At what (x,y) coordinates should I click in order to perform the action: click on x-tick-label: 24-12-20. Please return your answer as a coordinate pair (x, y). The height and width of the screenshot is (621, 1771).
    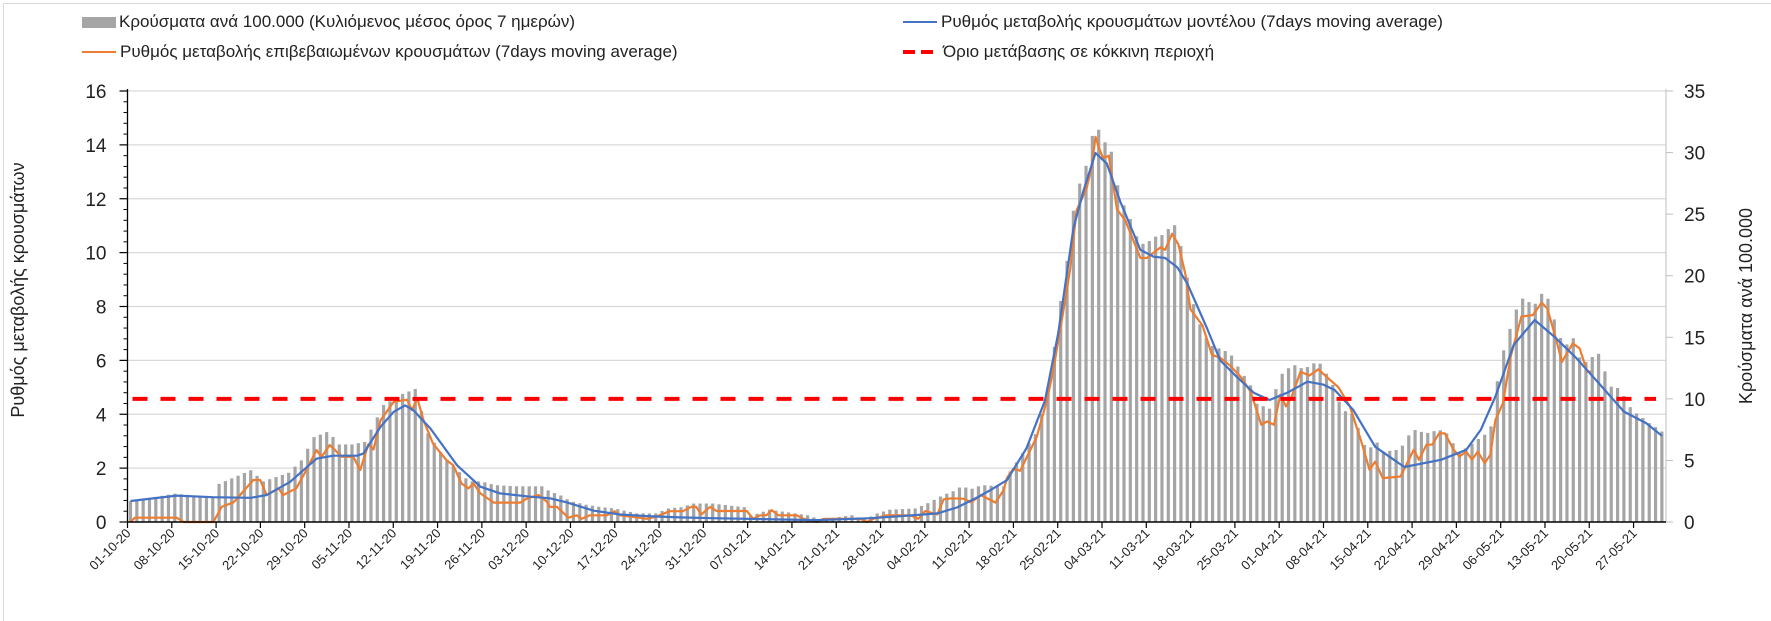
    Looking at the image, I should click on (641, 549).